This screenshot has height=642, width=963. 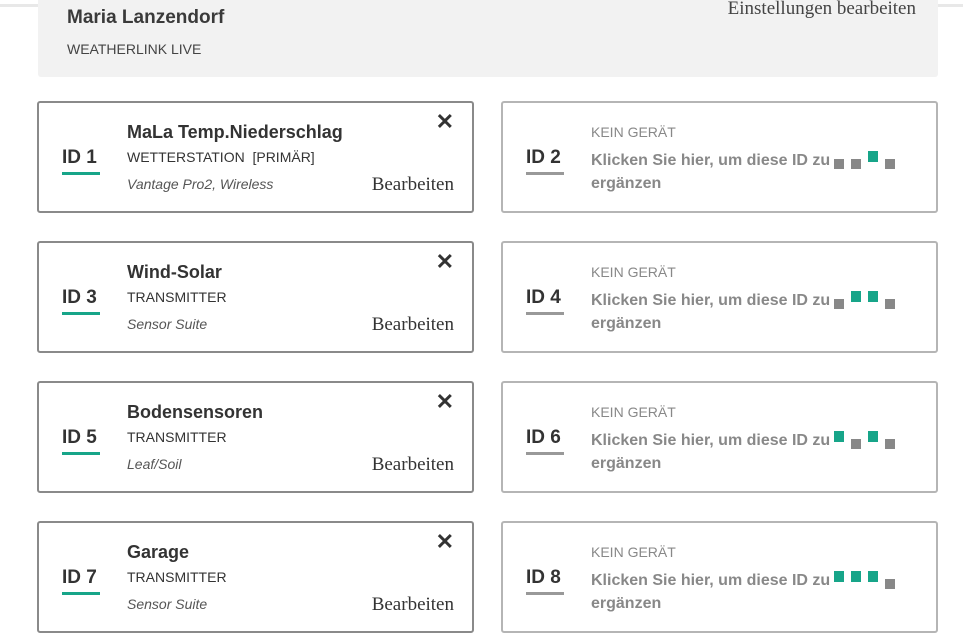 I want to click on device-type: WEATHERLINK LIVE, so click(x=134, y=49).